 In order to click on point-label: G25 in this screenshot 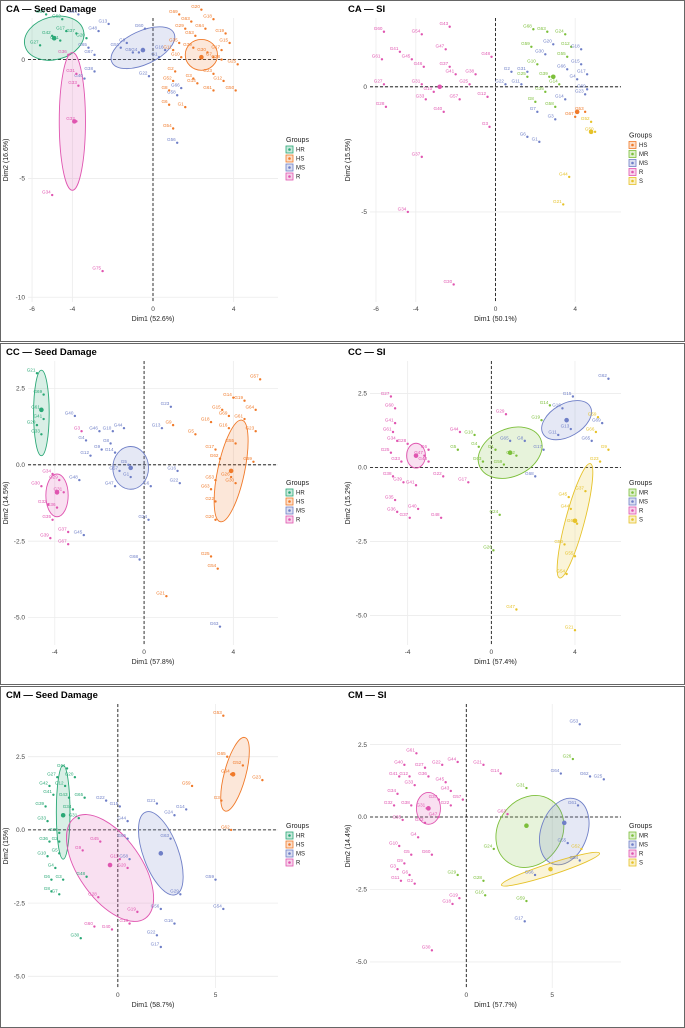, I will do `click(521, 73)`.